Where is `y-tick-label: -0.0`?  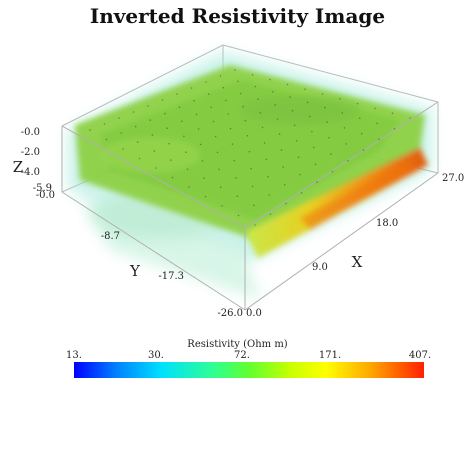 y-tick-label: -0.0 is located at coordinates (45, 195).